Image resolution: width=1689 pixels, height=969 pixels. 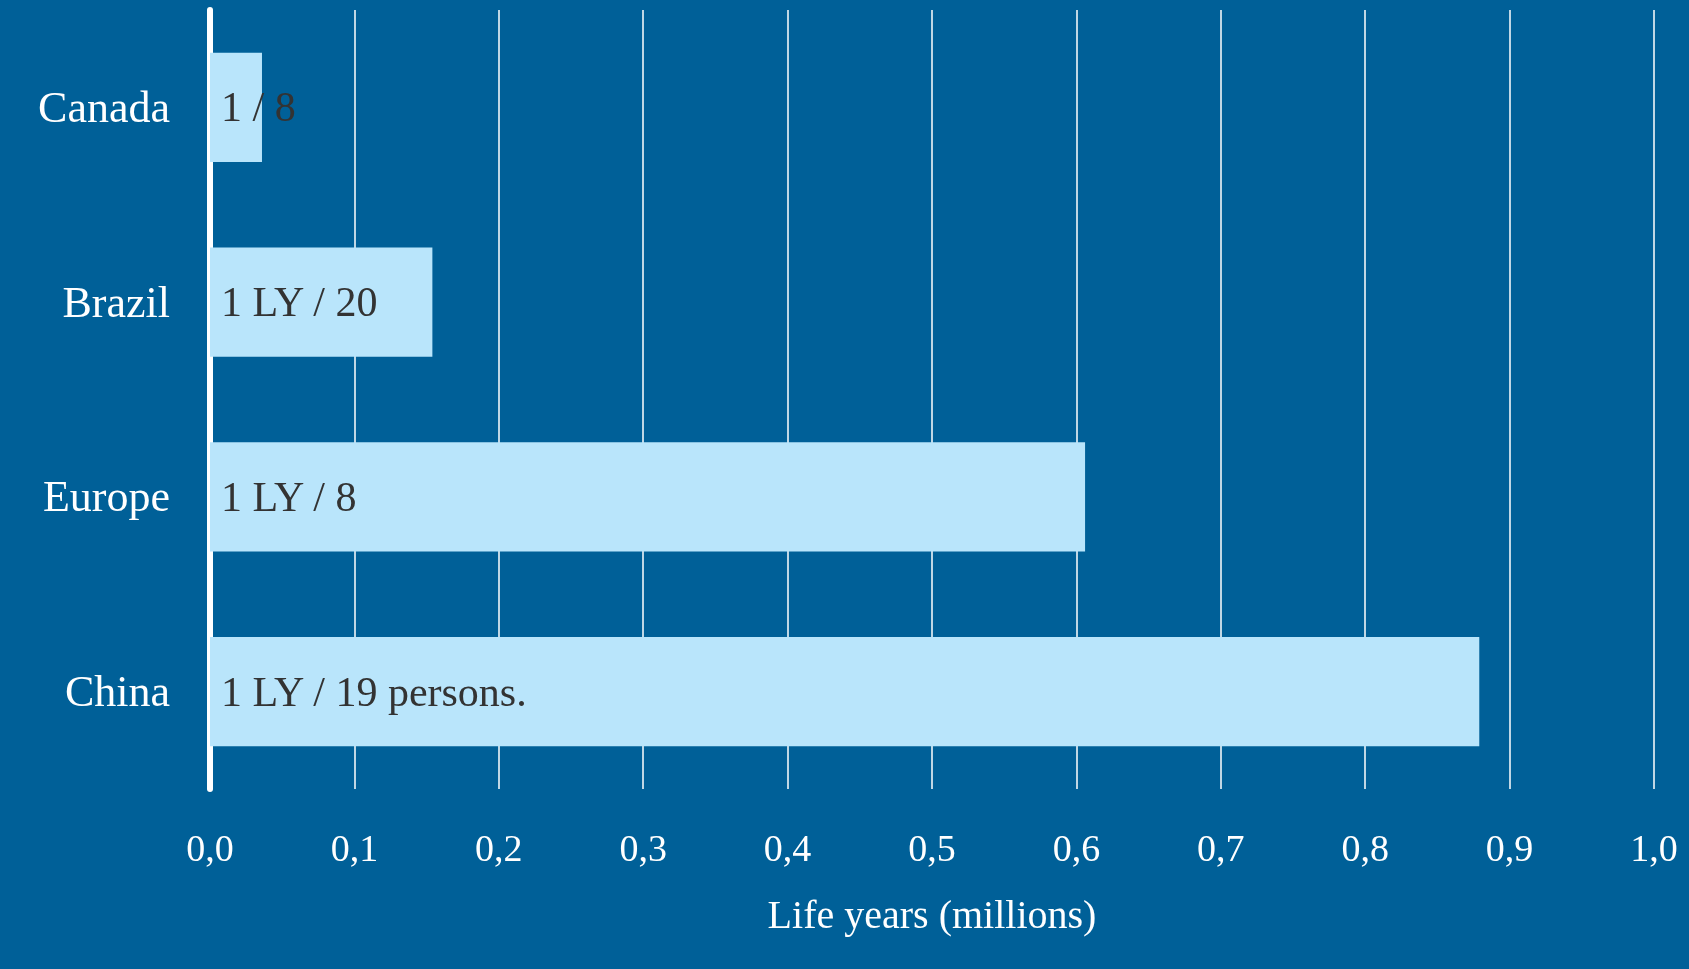 I want to click on y-tick-label: Canada, so click(x=104, y=107).